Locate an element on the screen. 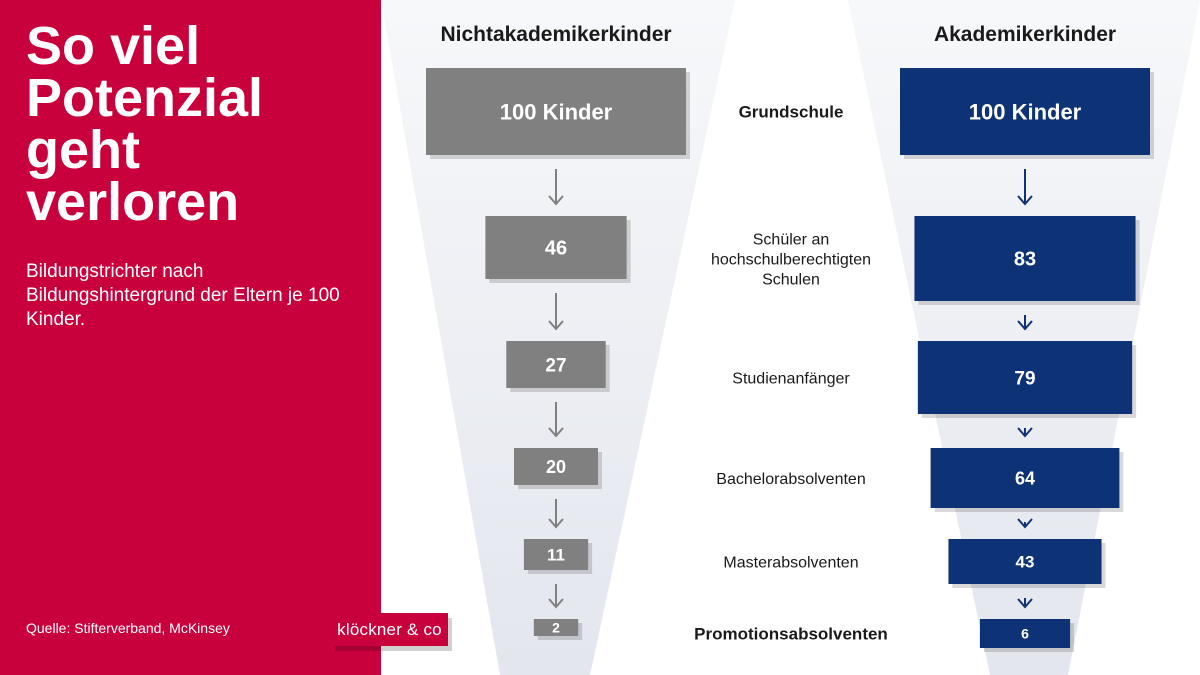 This screenshot has height=675, width=1200. company-logo: klöckner & co is located at coordinates (389, 629).